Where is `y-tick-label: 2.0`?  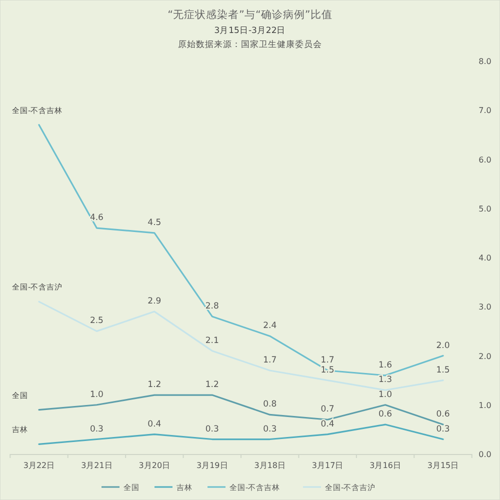 y-tick-label: 2.0 is located at coordinates (485, 356).